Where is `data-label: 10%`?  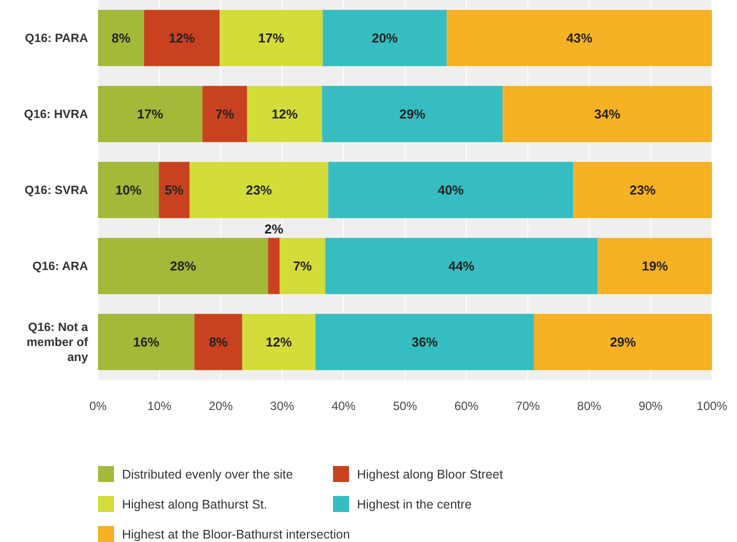
data-label: 10% is located at coordinates (128, 190).